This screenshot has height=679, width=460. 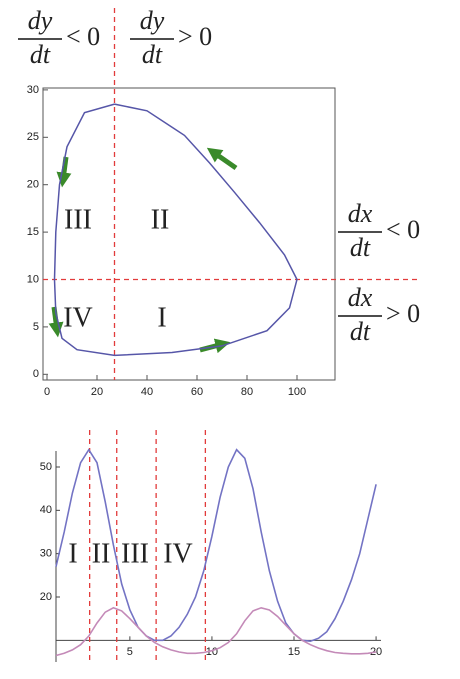 What do you see at coordinates (36, 327) in the screenshot?
I see `y-tick-label: 5` at bounding box center [36, 327].